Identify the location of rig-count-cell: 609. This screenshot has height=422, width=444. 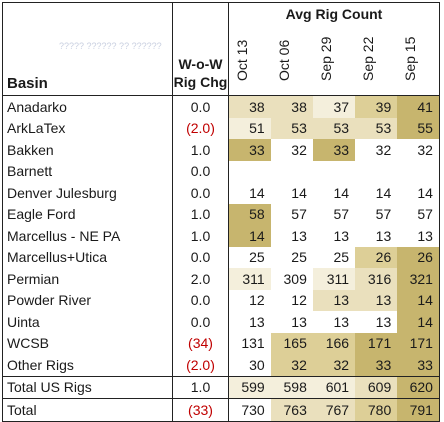
(376, 387).